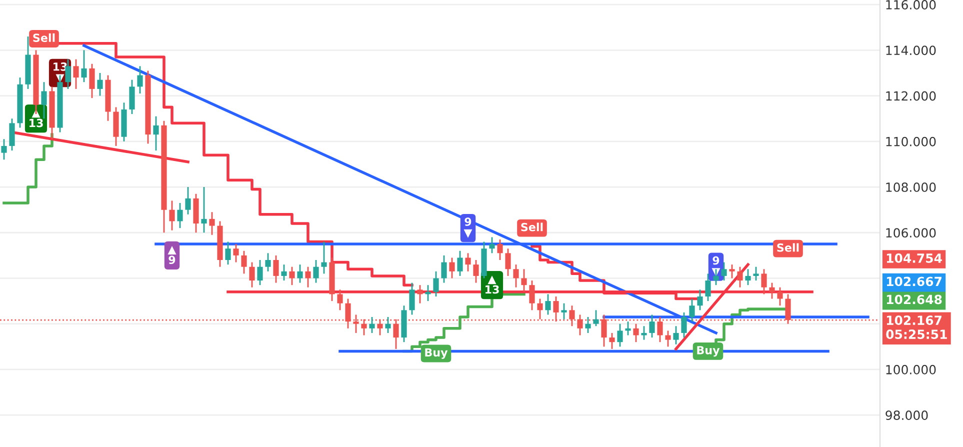 The image size is (963, 447). What do you see at coordinates (911, 141) in the screenshot?
I see `y-tick-label: 110.000` at bounding box center [911, 141].